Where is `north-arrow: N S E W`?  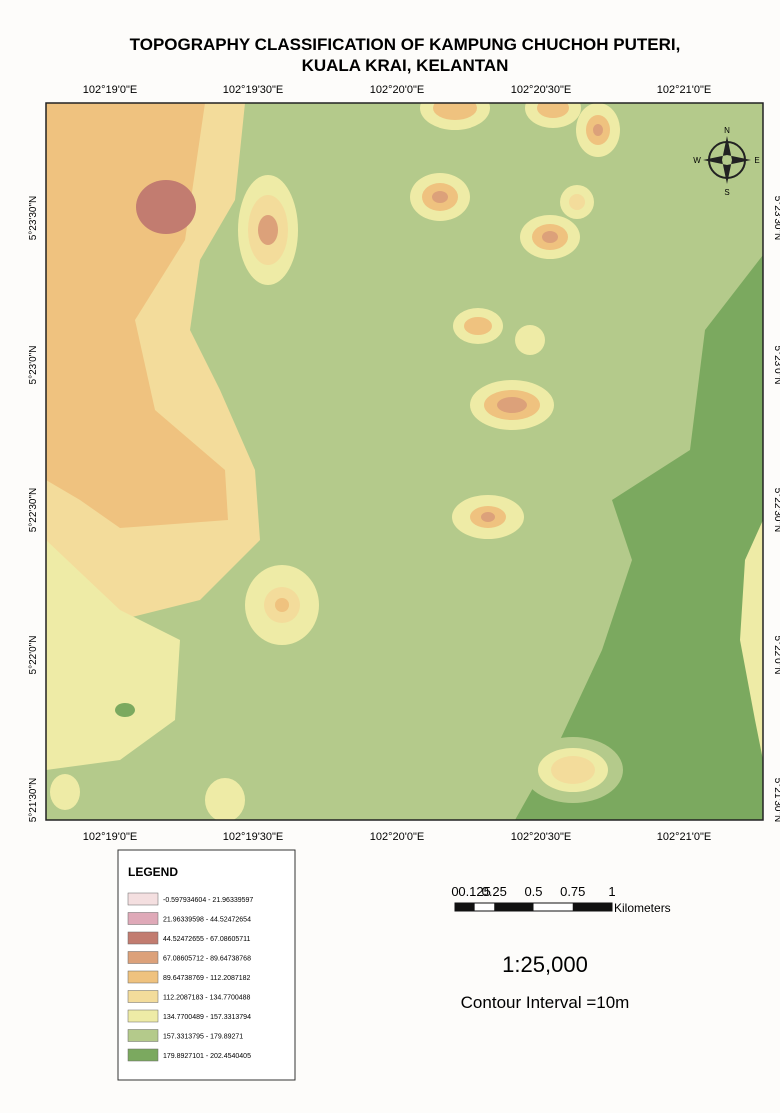 north-arrow: N S E W is located at coordinates (726, 161).